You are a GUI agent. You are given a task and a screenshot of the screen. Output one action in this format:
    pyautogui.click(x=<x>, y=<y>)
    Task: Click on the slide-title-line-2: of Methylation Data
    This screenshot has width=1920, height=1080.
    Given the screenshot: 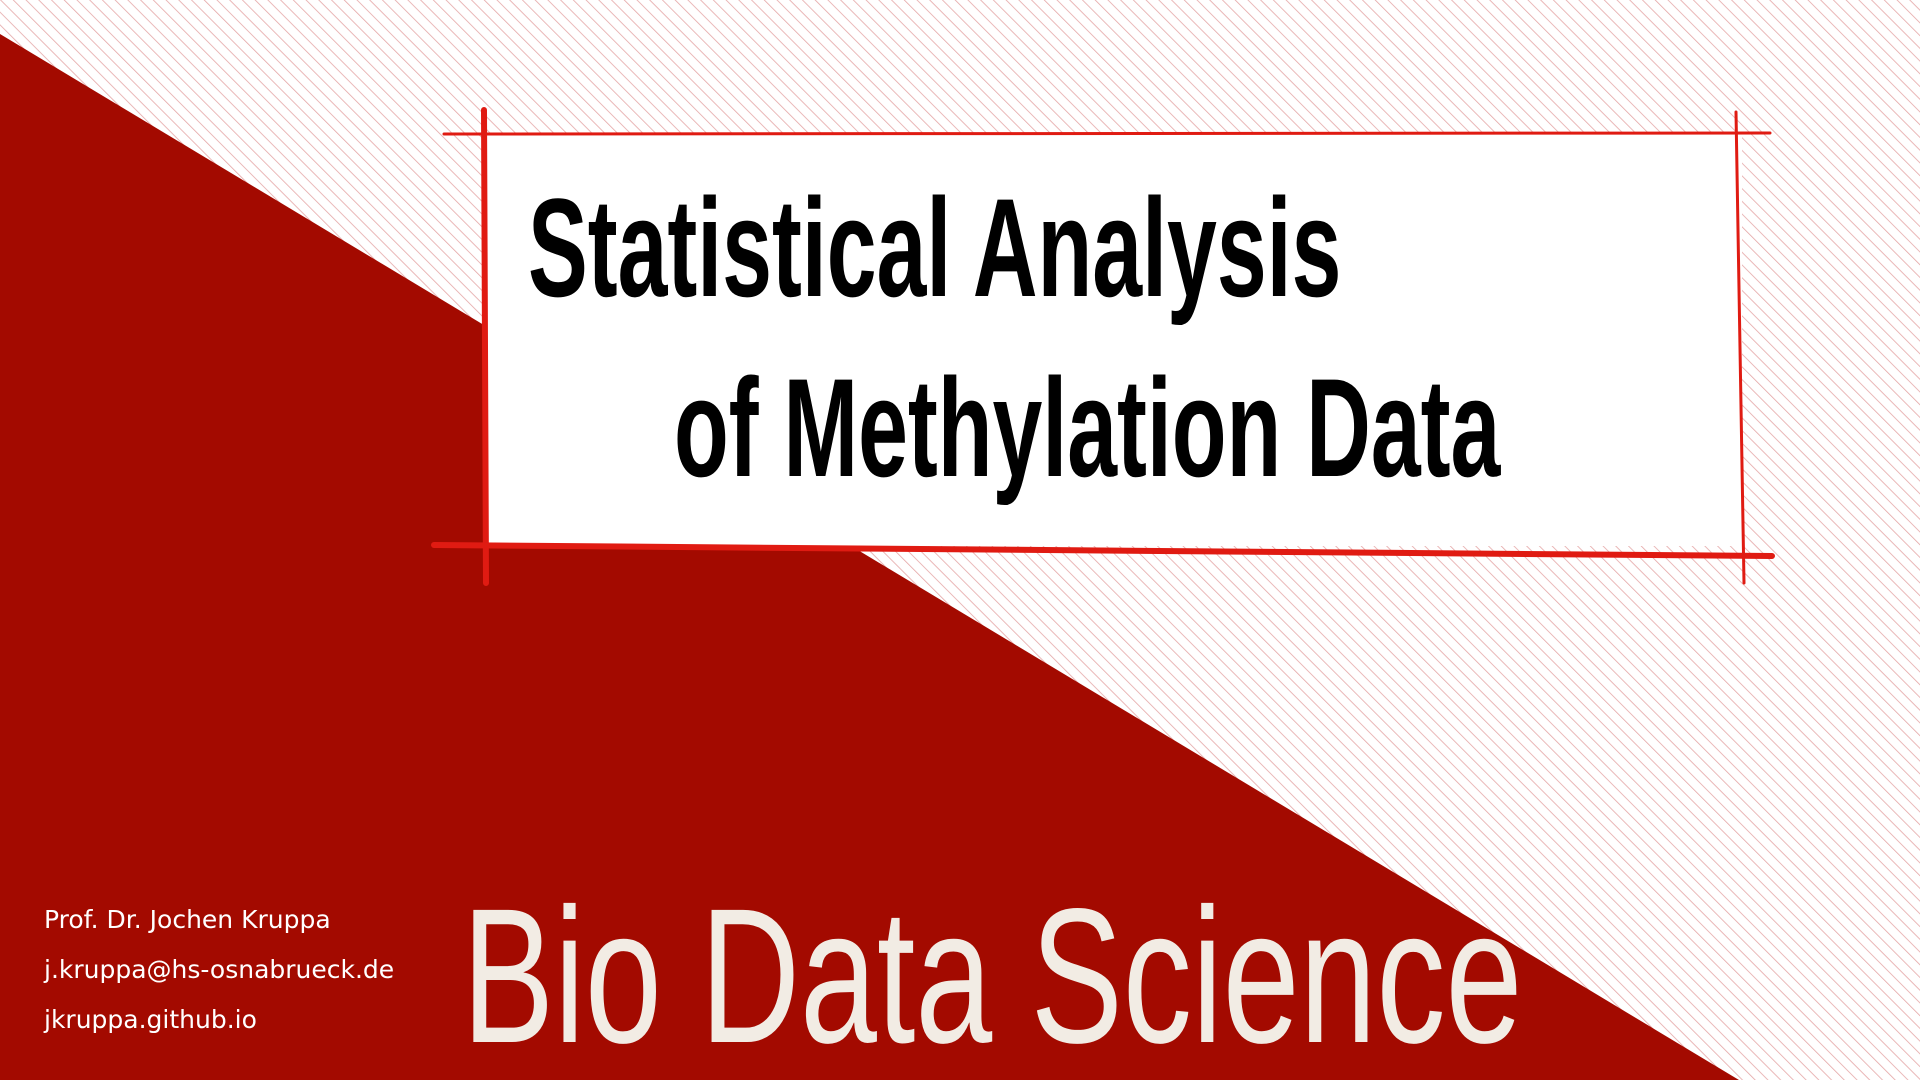 What is the action you would take?
    pyautogui.click(x=1087, y=427)
    